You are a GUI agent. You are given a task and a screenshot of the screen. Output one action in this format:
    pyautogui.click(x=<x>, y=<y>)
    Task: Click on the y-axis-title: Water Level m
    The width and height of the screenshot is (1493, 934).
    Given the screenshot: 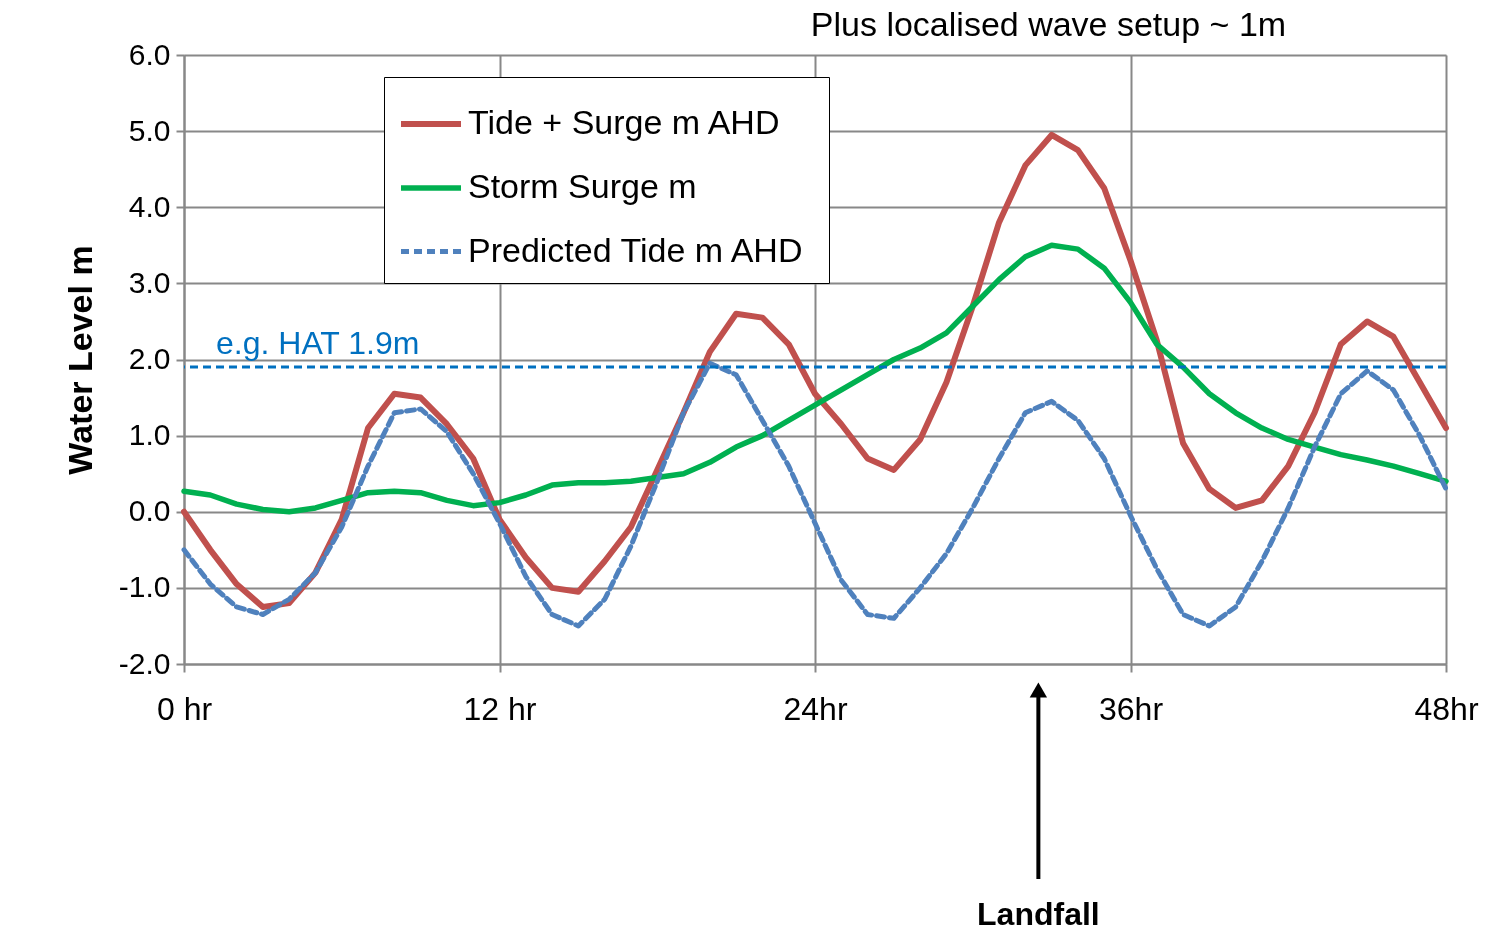 What is the action you would take?
    pyautogui.click(x=79, y=360)
    